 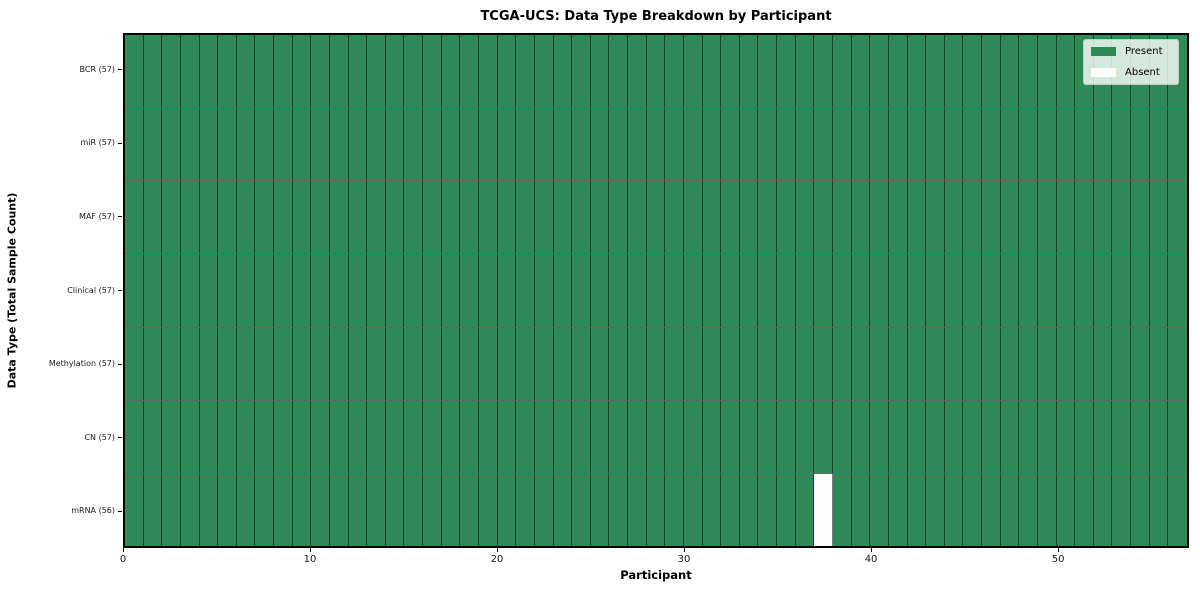 What do you see at coordinates (123, 559) in the screenshot?
I see `x-tick-label: 0` at bounding box center [123, 559].